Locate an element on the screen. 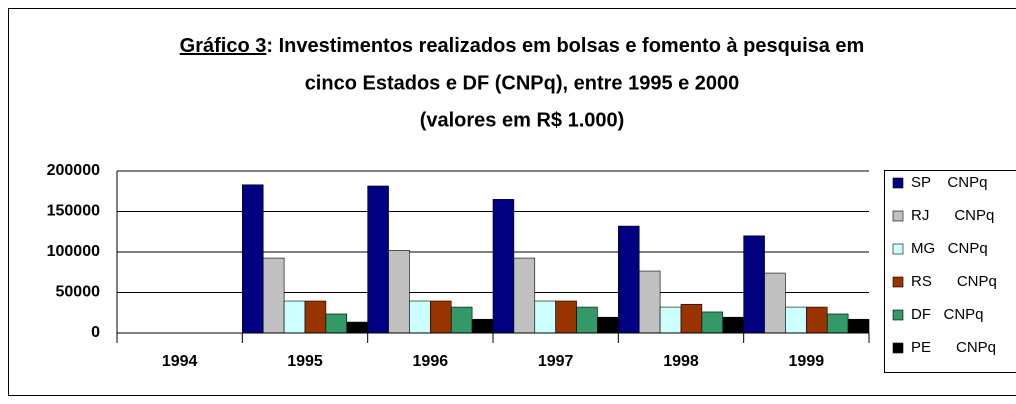 Image resolution: width=1016 pixels, height=404 pixels. legend-label: MG CNPq is located at coordinates (949, 248).